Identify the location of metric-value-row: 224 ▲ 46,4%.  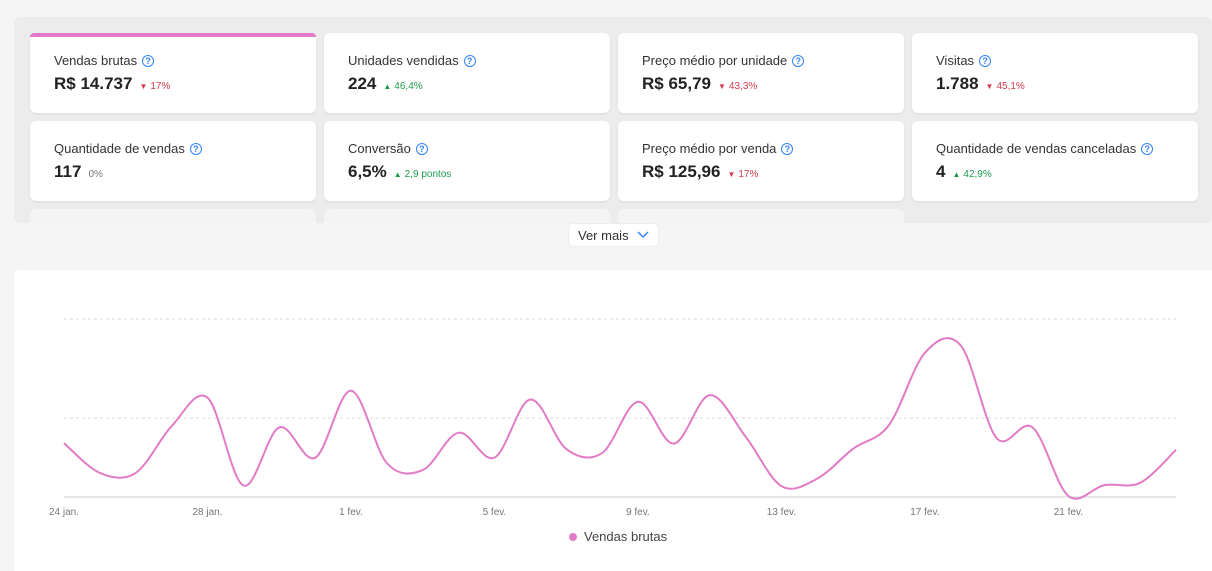
(479, 84).